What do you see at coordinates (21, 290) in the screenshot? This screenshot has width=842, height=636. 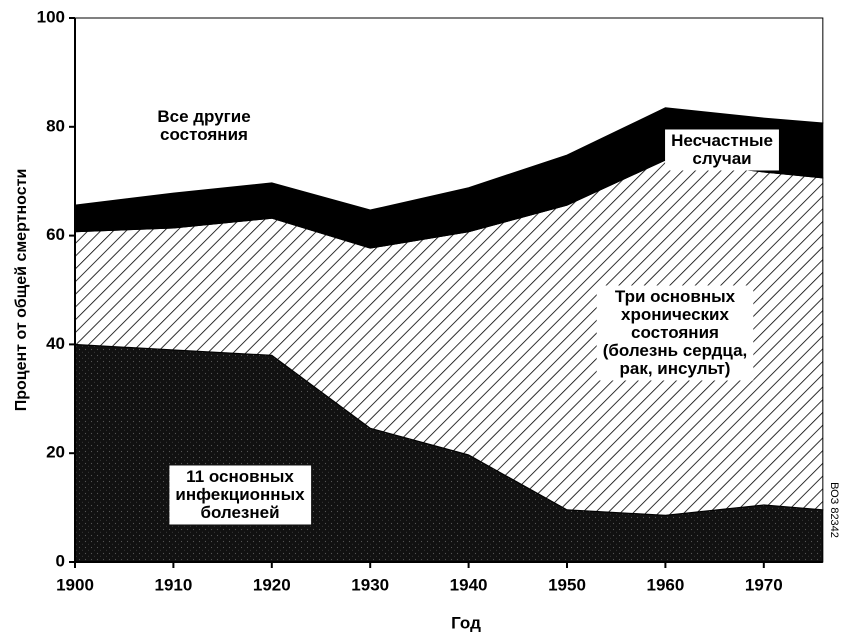 I see `y-axis-label: Процент от общей смертности` at bounding box center [21, 290].